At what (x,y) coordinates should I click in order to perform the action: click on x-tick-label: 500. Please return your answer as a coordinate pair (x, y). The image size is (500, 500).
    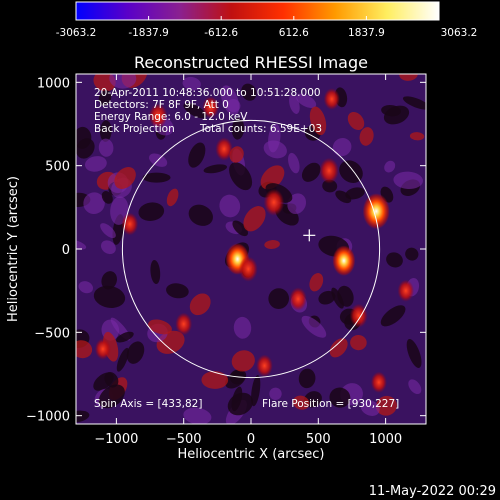
    Looking at the image, I should click on (318, 439).